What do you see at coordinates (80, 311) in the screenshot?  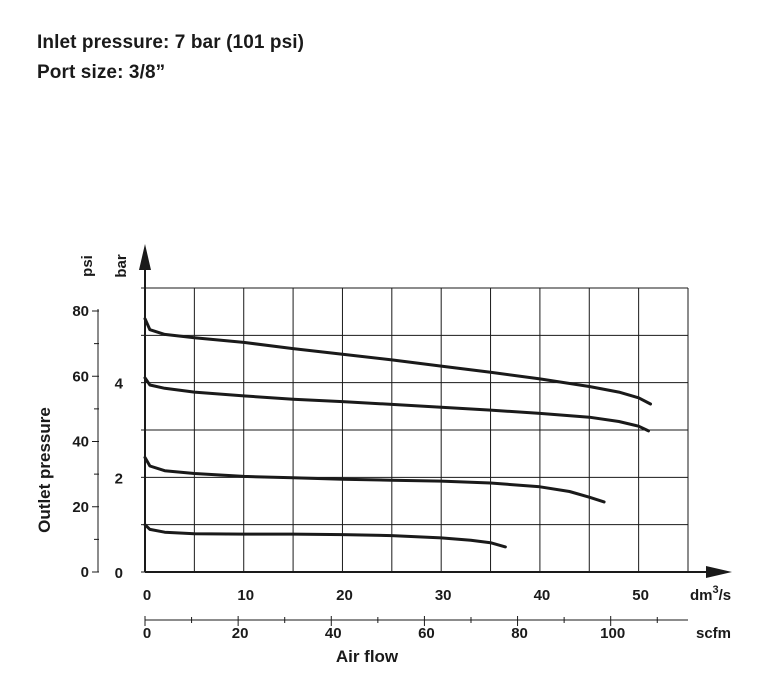 I see `psi-tick-label: 80` at bounding box center [80, 311].